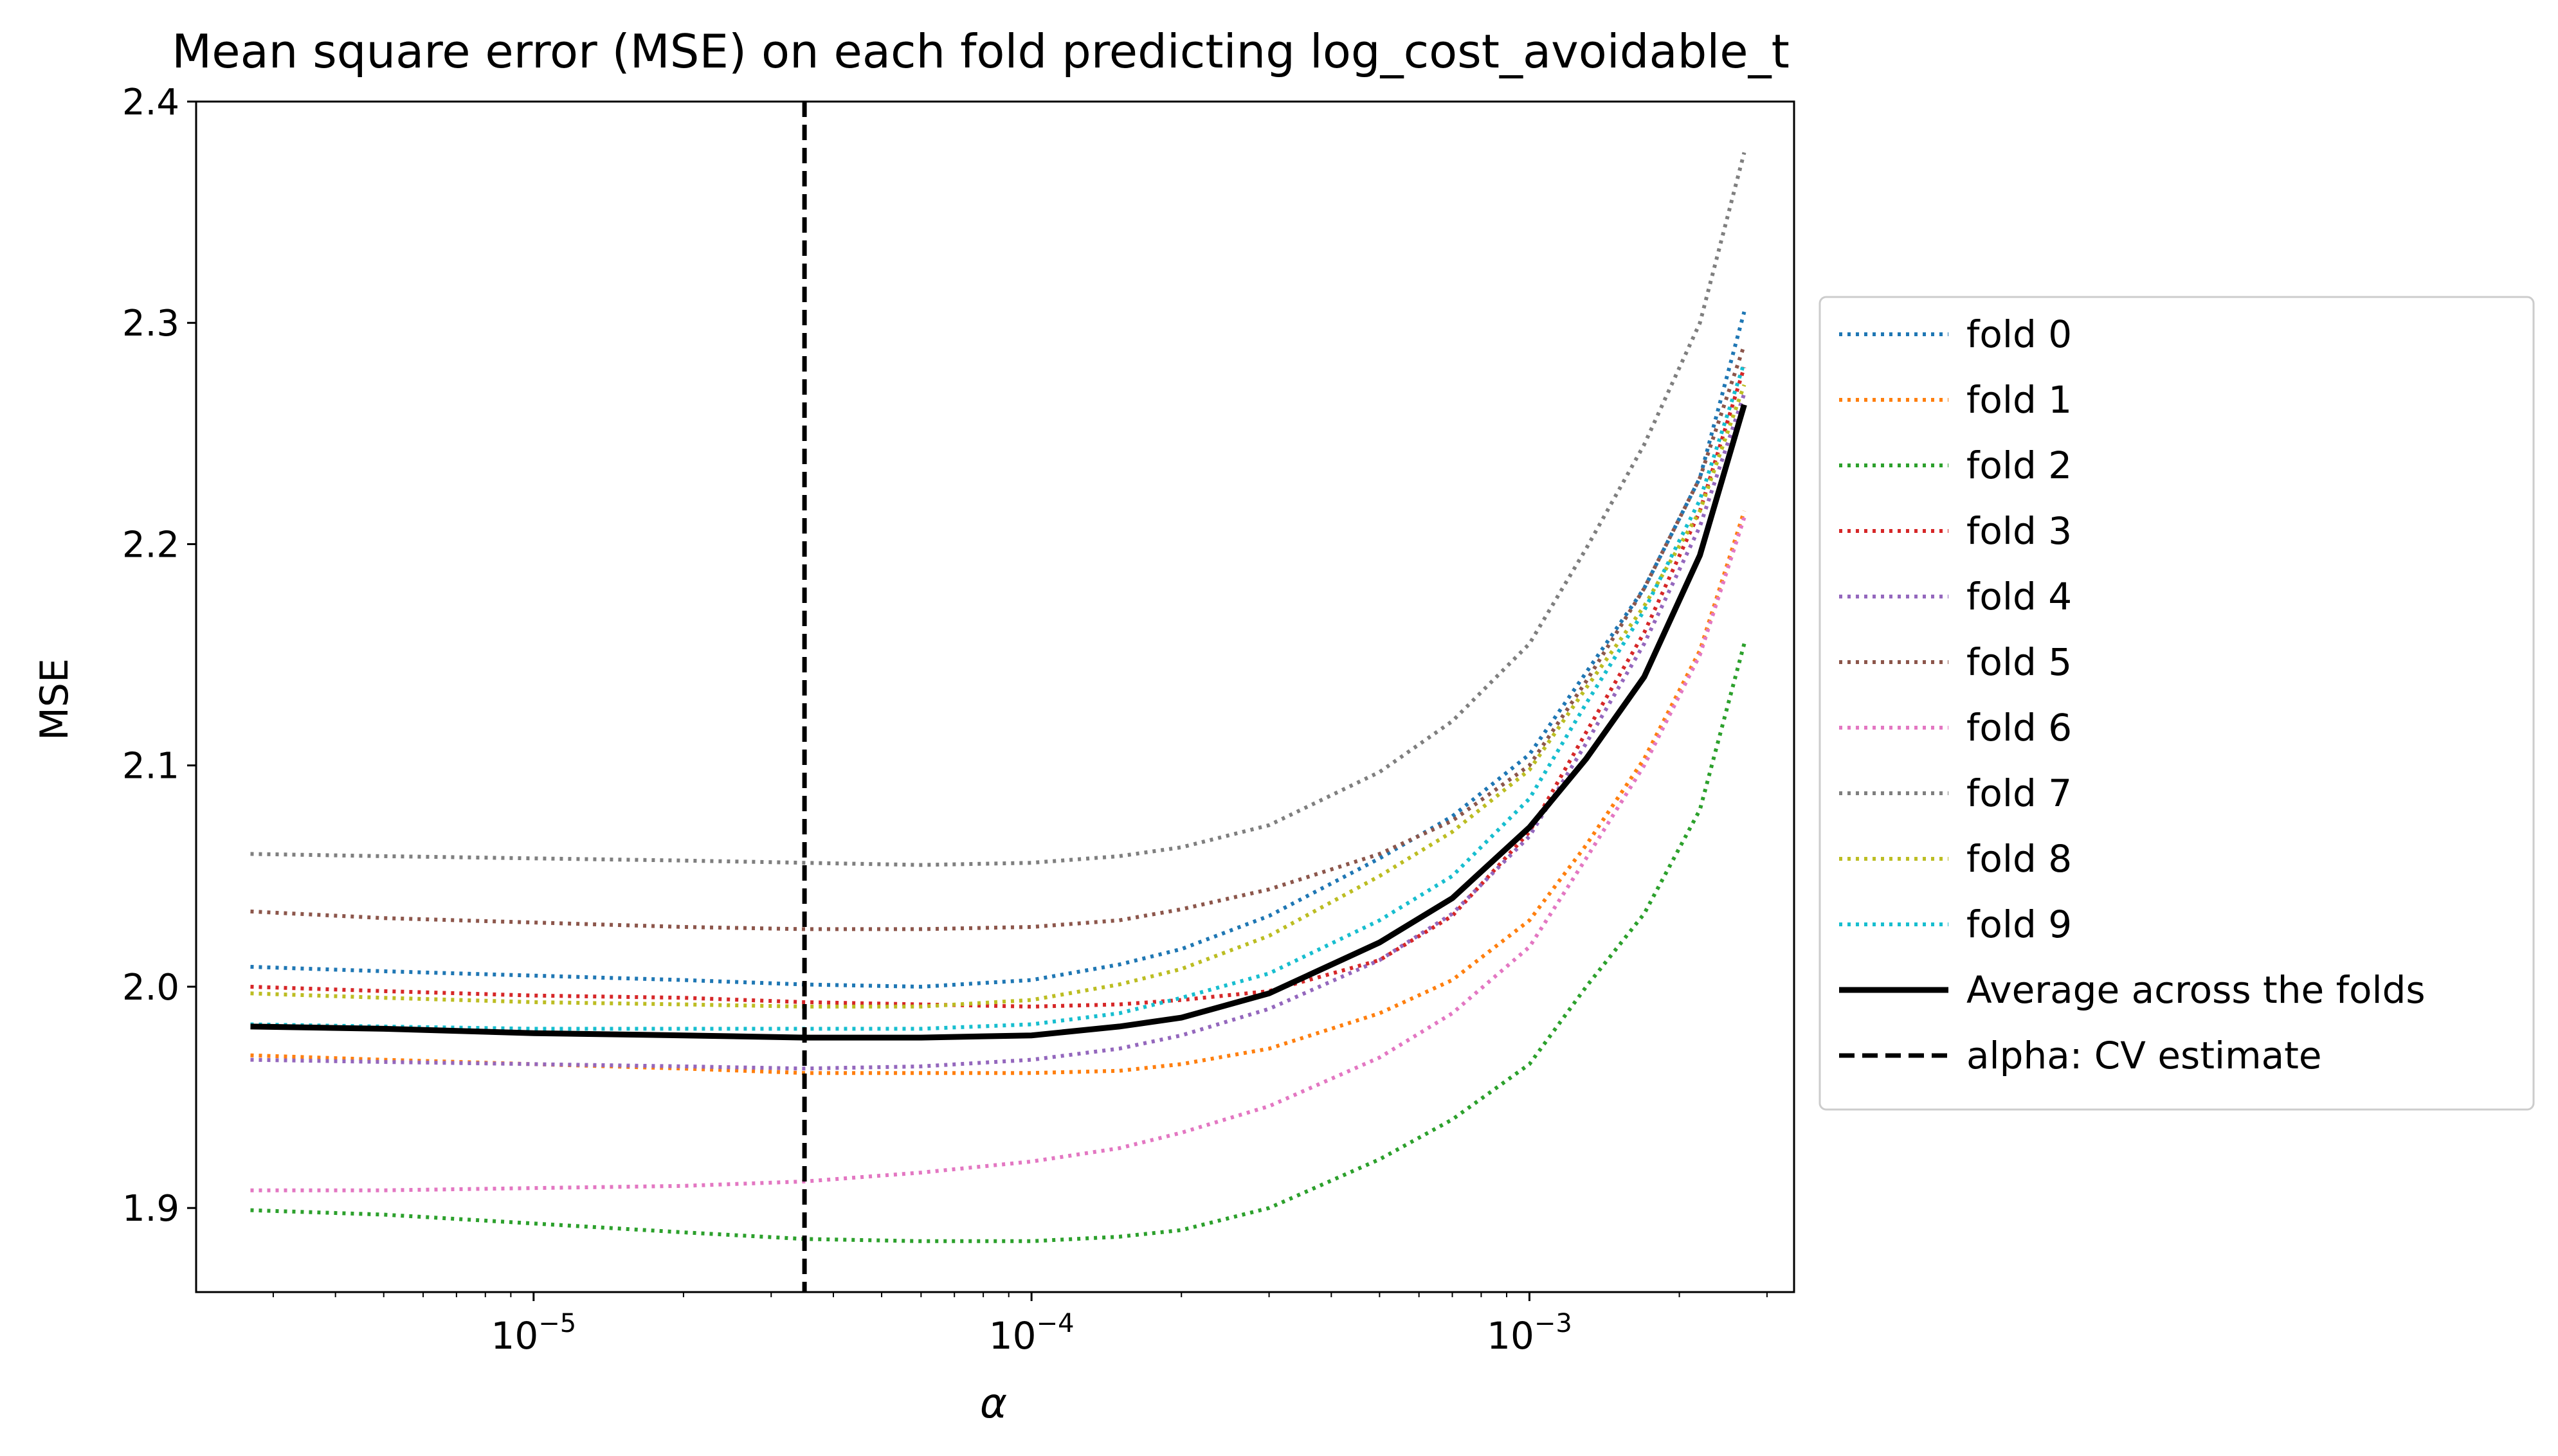 Image resolution: width=2558 pixels, height=1456 pixels. I want to click on x-tick-label: 10⁻⁵, so click(533, 1333).